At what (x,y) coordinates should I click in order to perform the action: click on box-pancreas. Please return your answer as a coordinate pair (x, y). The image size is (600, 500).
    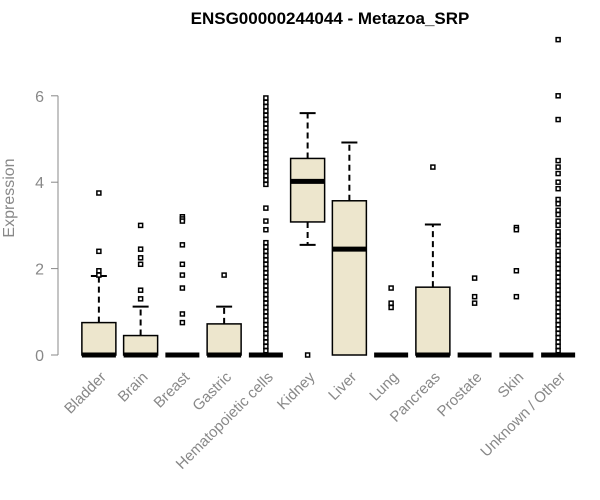
    Looking at the image, I should click on (433, 261).